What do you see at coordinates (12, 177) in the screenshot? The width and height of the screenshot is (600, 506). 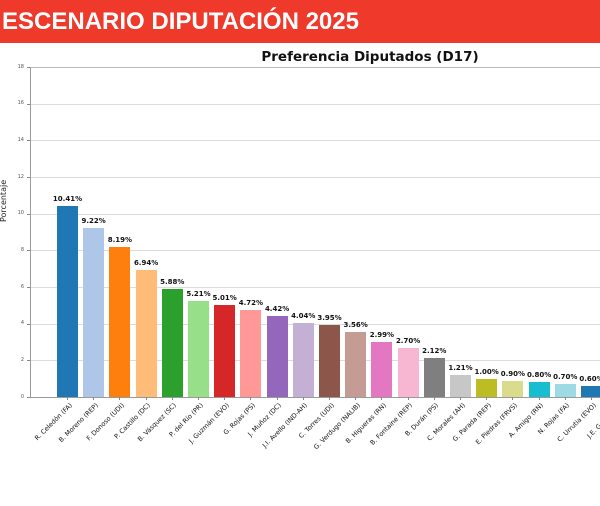 I see `y-tick-label: 12` at bounding box center [12, 177].